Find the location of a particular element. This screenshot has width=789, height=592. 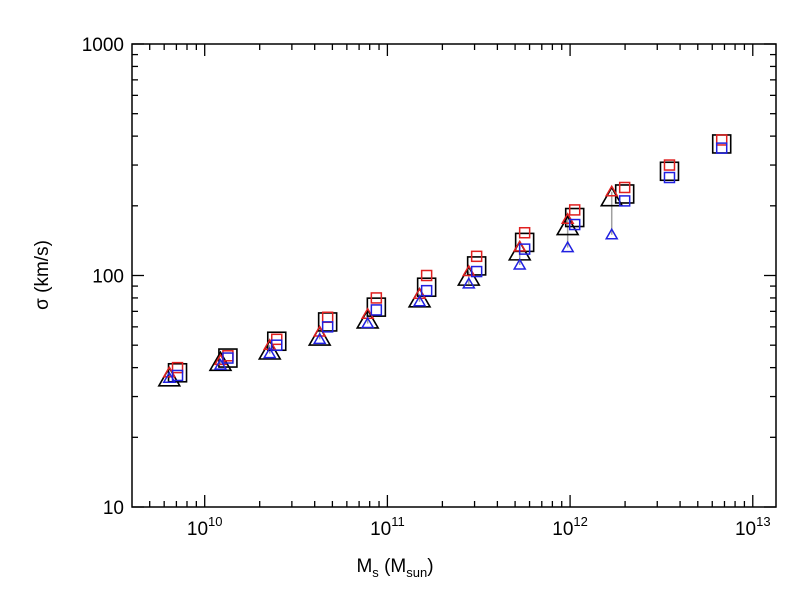

x-tick-exponent: 13 is located at coordinates (763, 521).